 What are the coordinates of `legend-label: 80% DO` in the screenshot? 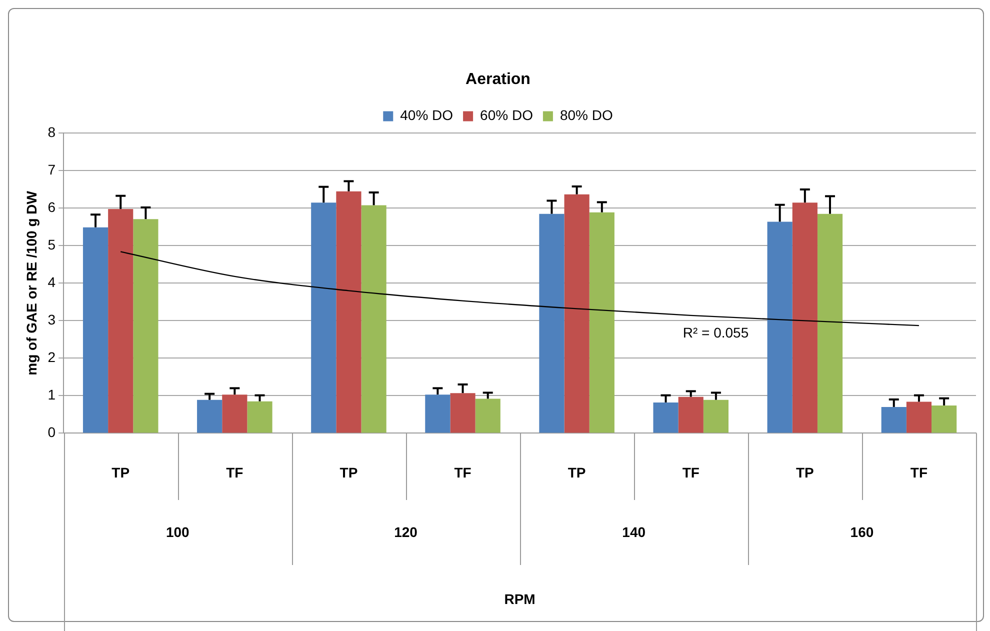 It's located at (586, 115).